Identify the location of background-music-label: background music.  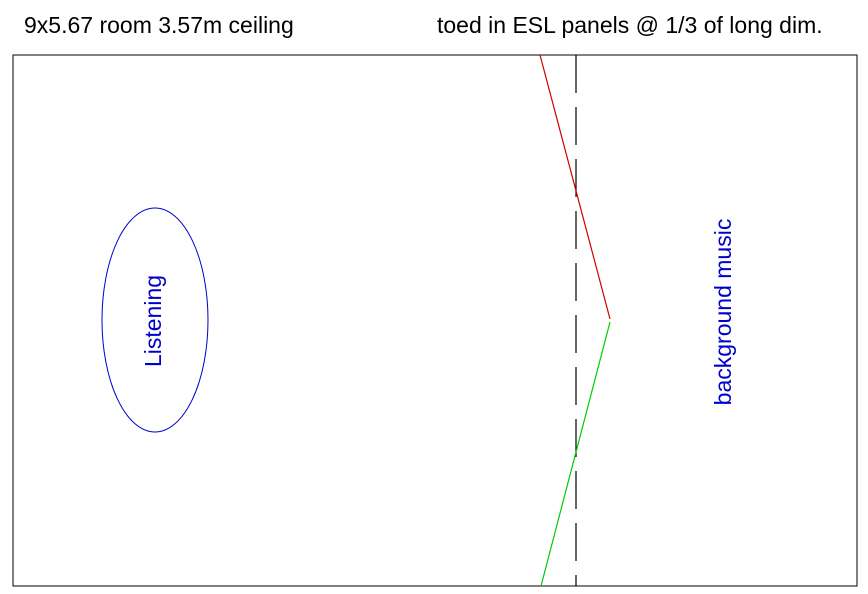
(723, 312).